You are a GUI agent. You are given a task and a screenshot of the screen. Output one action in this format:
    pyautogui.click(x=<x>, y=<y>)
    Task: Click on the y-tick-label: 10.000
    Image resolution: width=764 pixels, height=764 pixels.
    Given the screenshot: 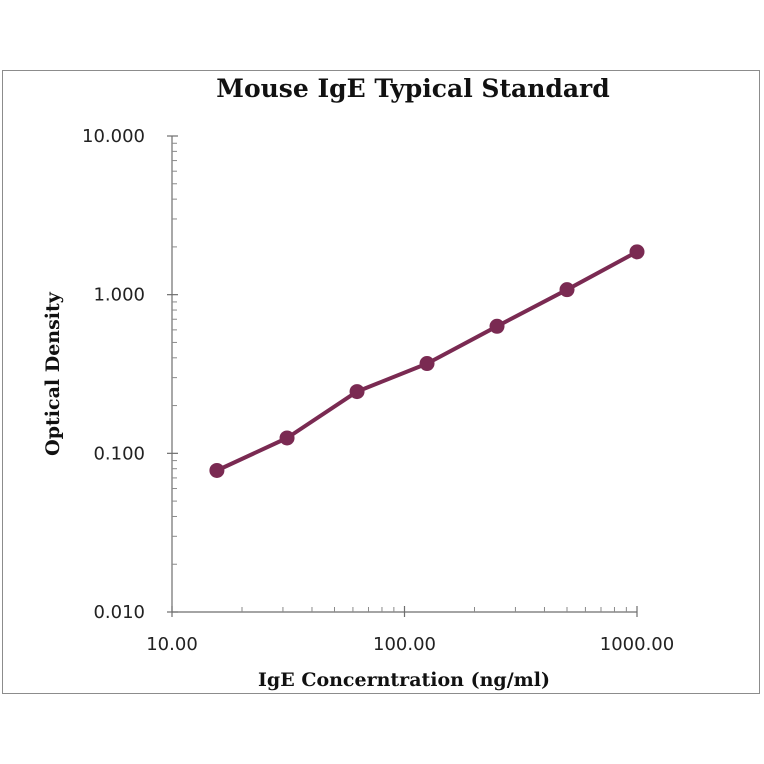 What is the action you would take?
    pyautogui.click(x=113, y=136)
    